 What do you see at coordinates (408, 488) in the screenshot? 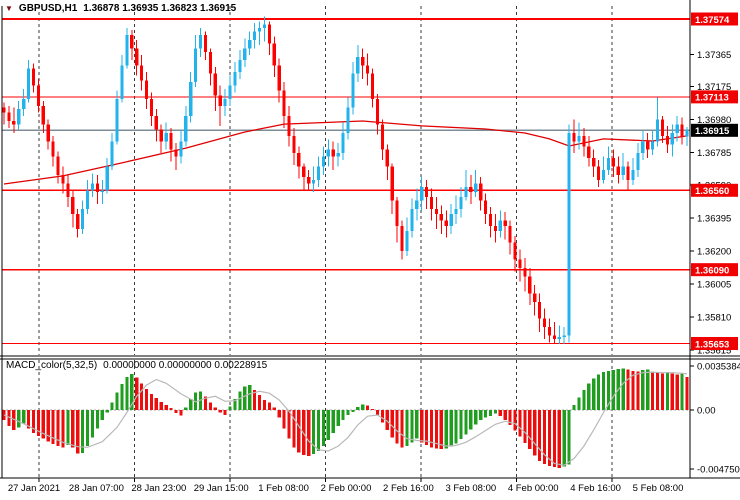
I see `time-tick-label: 2 Feb 16:00` at bounding box center [408, 488].